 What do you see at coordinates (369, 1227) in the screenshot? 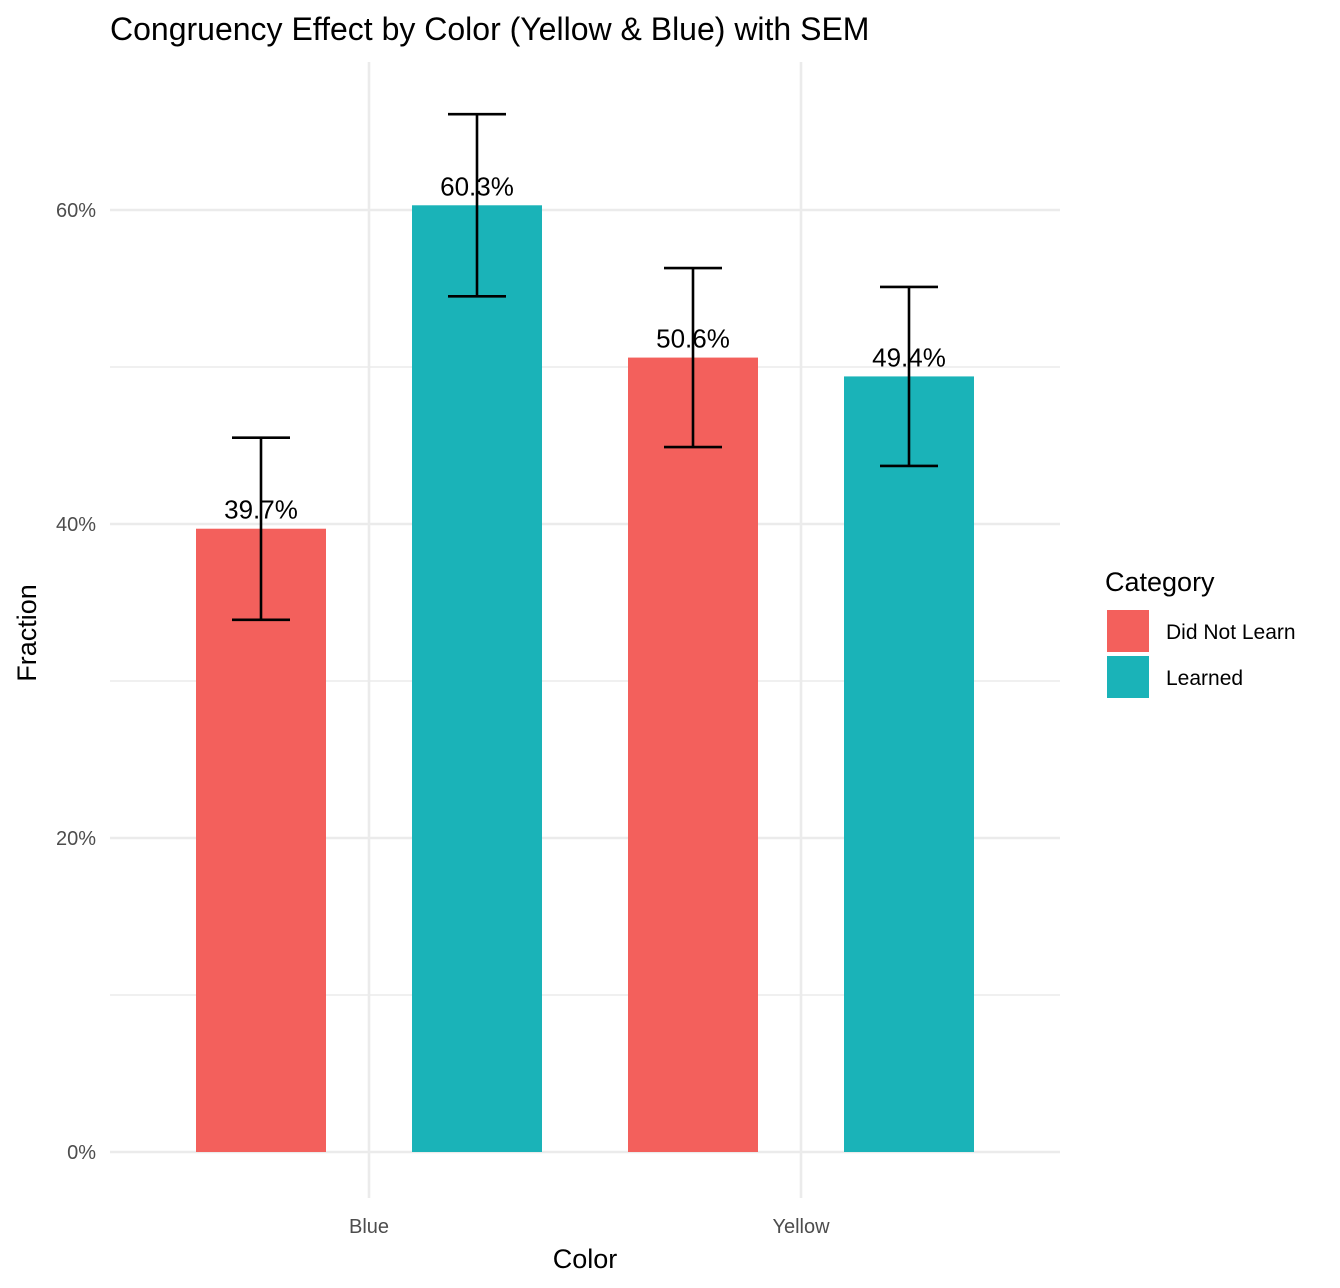
I see `x-tick-label: Blue` at bounding box center [369, 1227].